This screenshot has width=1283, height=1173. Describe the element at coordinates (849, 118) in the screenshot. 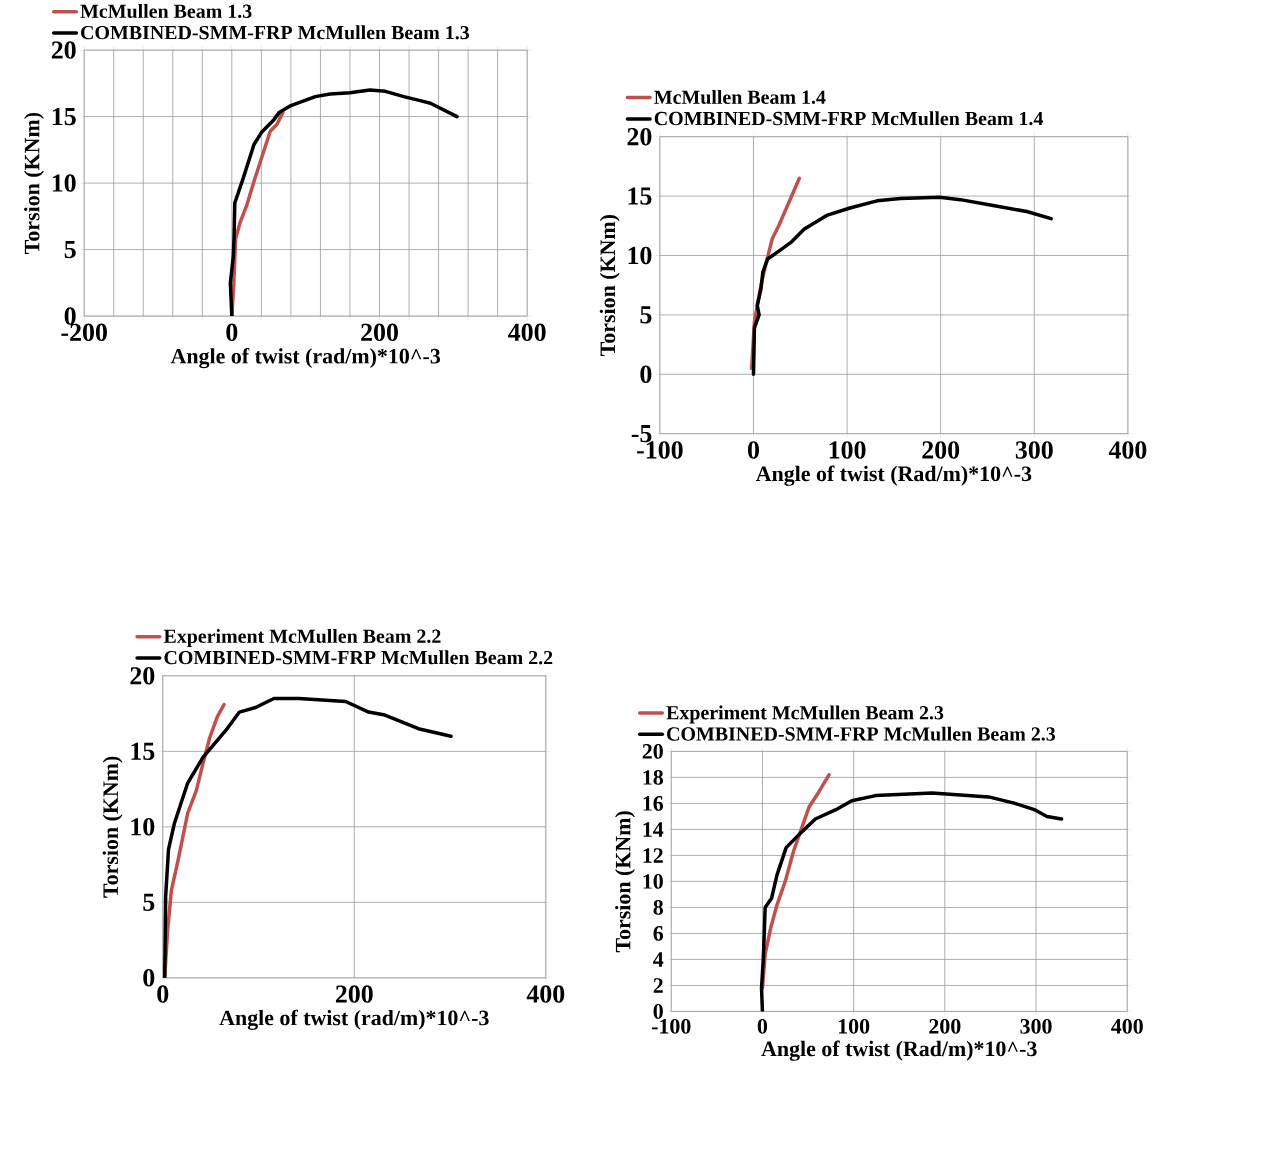

I see `legend-label: COMBINED-SMM-FRP McMullen Beam 1.4` at that location.